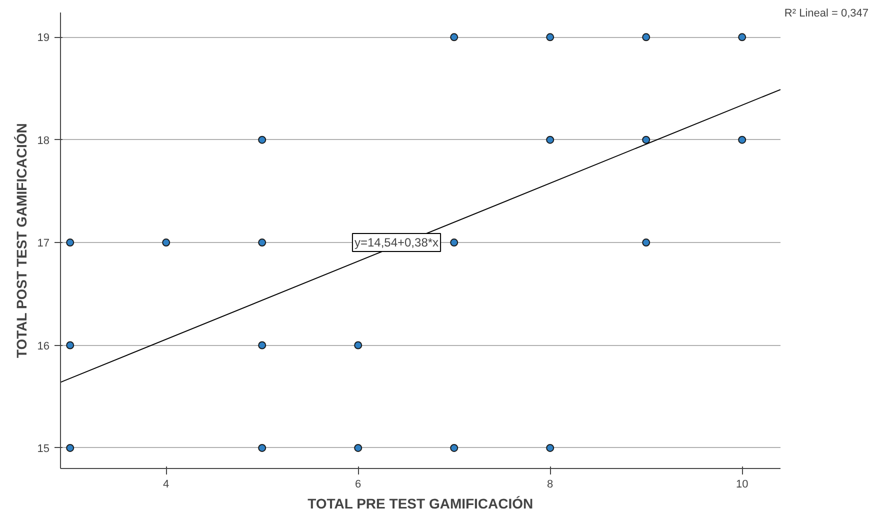  I want to click on x-axis-title: TOTAL PRE TEST GAMIFICACIÓN, so click(421, 504).